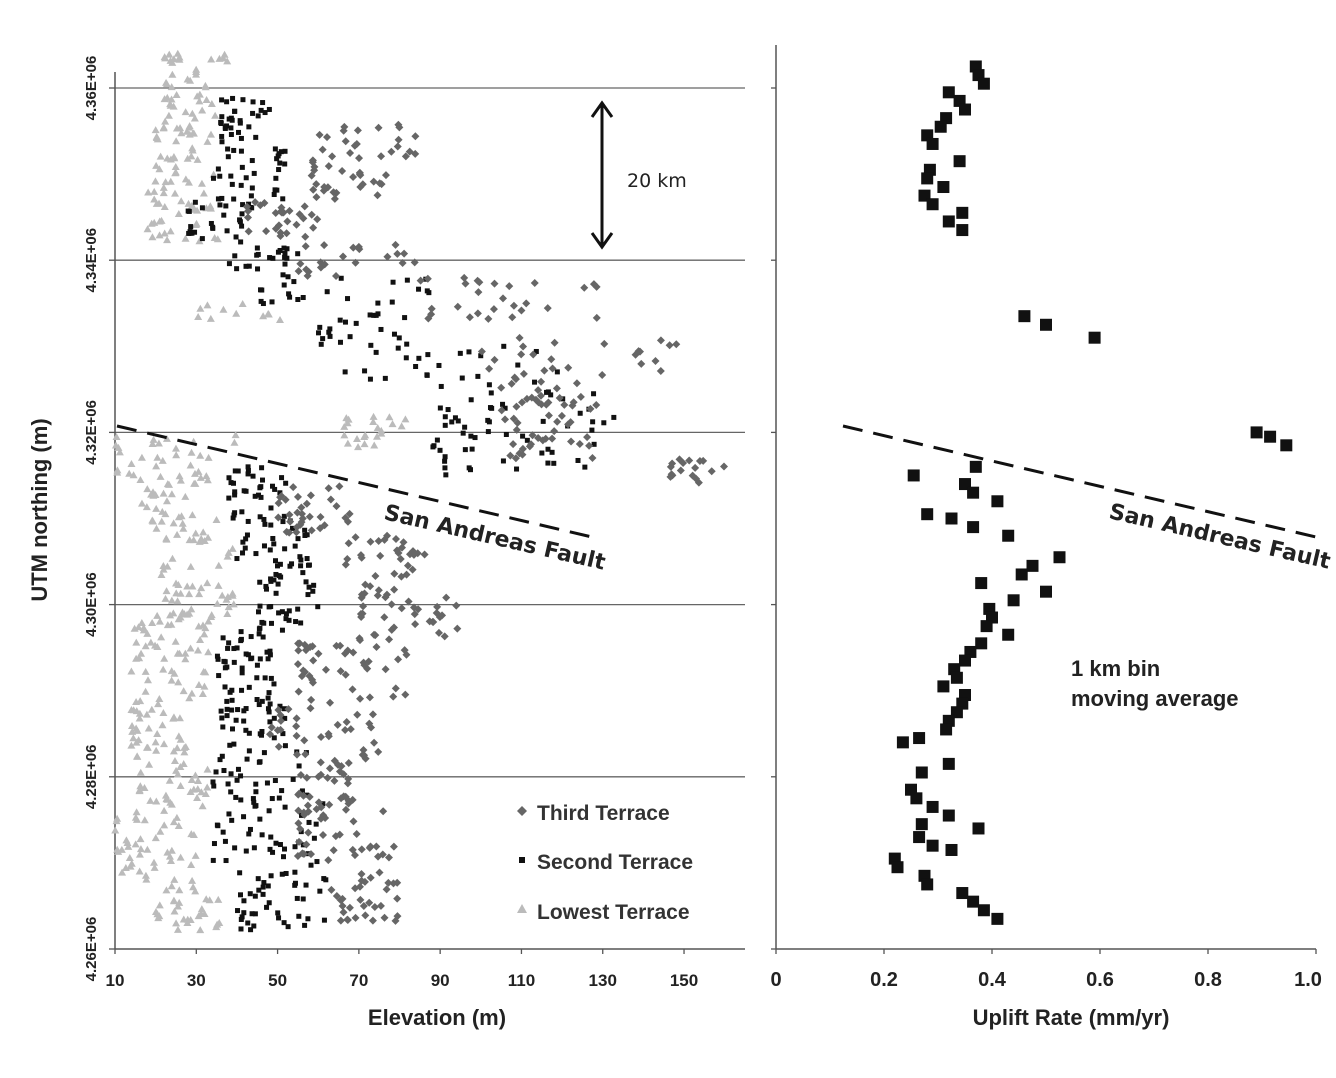  What do you see at coordinates (354, 481) in the screenshot?
I see `fault-line-left` at bounding box center [354, 481].